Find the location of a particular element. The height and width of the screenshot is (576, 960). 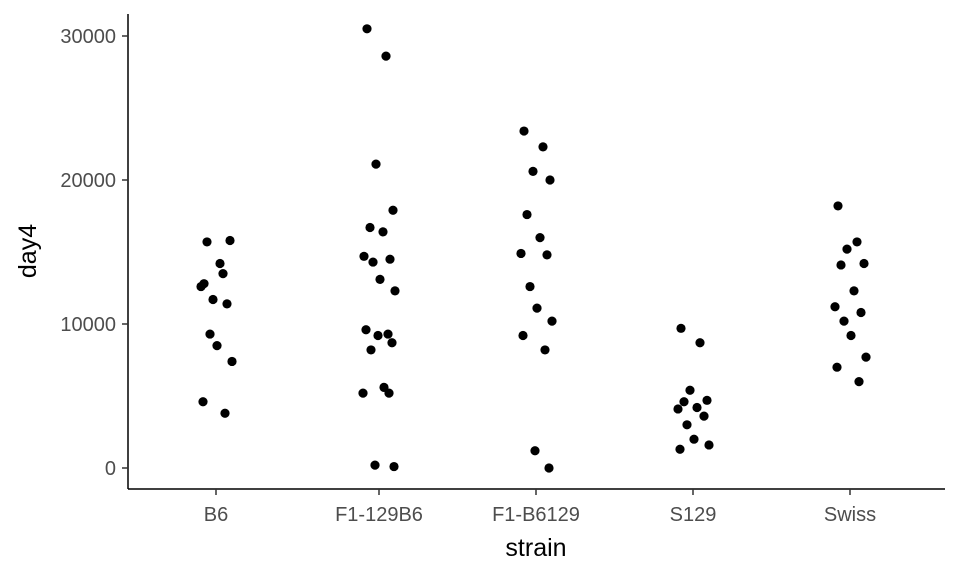

x-tick-label: F1-129B6 is located at coordinates (379, 515).